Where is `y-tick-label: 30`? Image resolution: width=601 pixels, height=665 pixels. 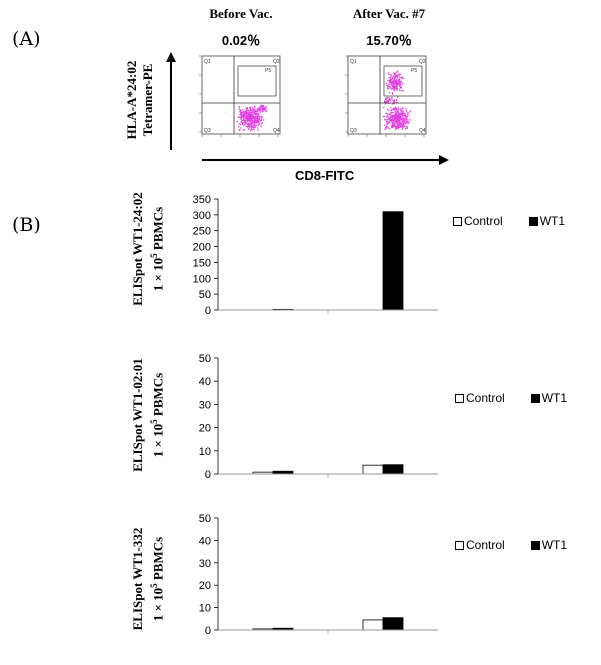 y-tick-label: 30 is located at coordinates (205, 405).